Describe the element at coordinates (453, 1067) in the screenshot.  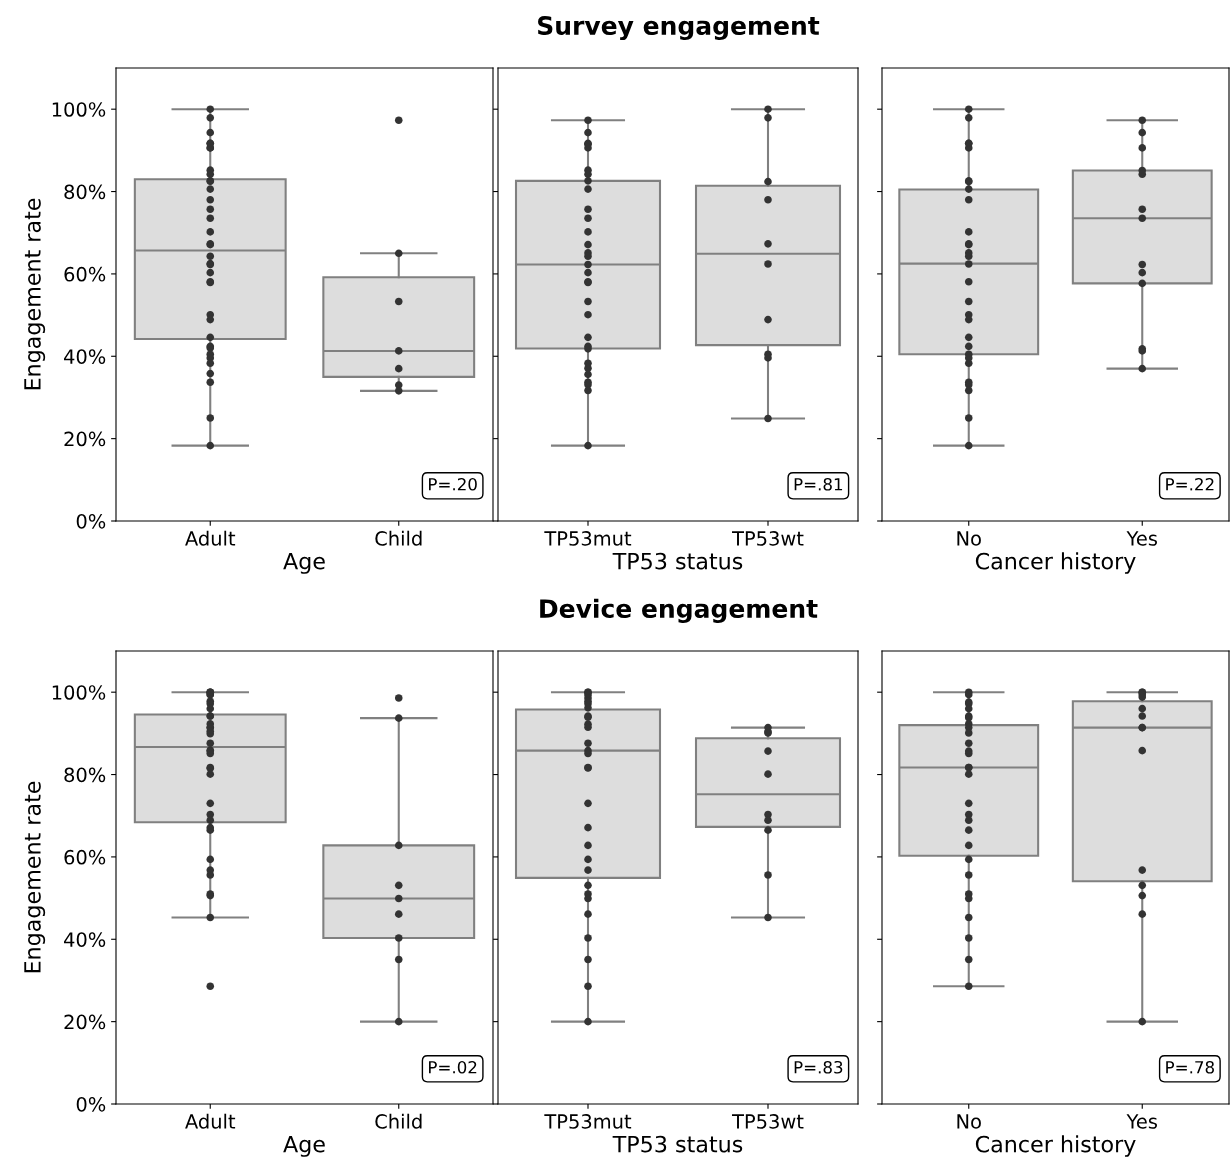
I see `annotation: P=.02` at that location.